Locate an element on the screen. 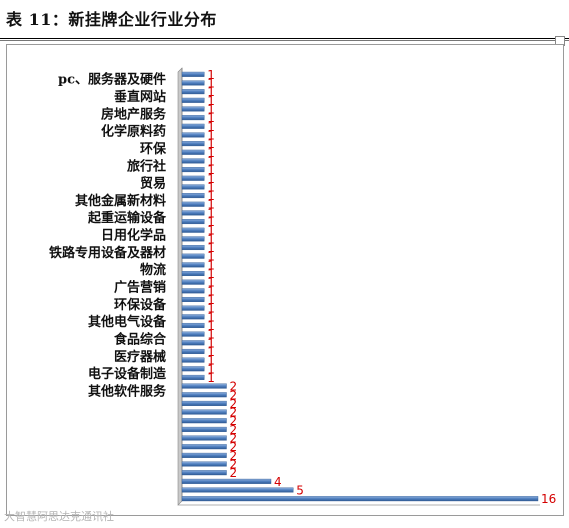 The image size is (569, 528). tick-label: 其他电气设备 is located at coordinates (127, 322).